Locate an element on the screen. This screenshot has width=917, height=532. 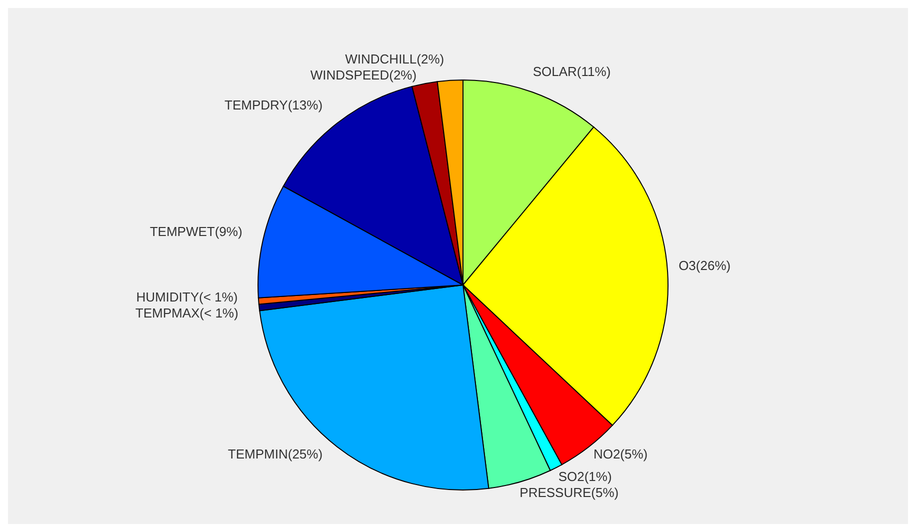
slice-label: PRESSURE(5%) is located at coordinates (569, 492).